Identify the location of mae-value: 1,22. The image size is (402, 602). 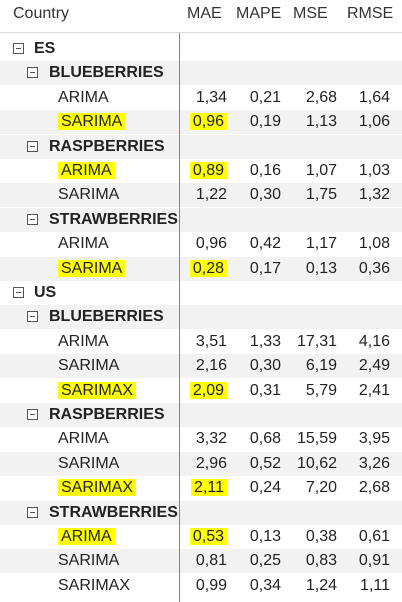
(202, 195).